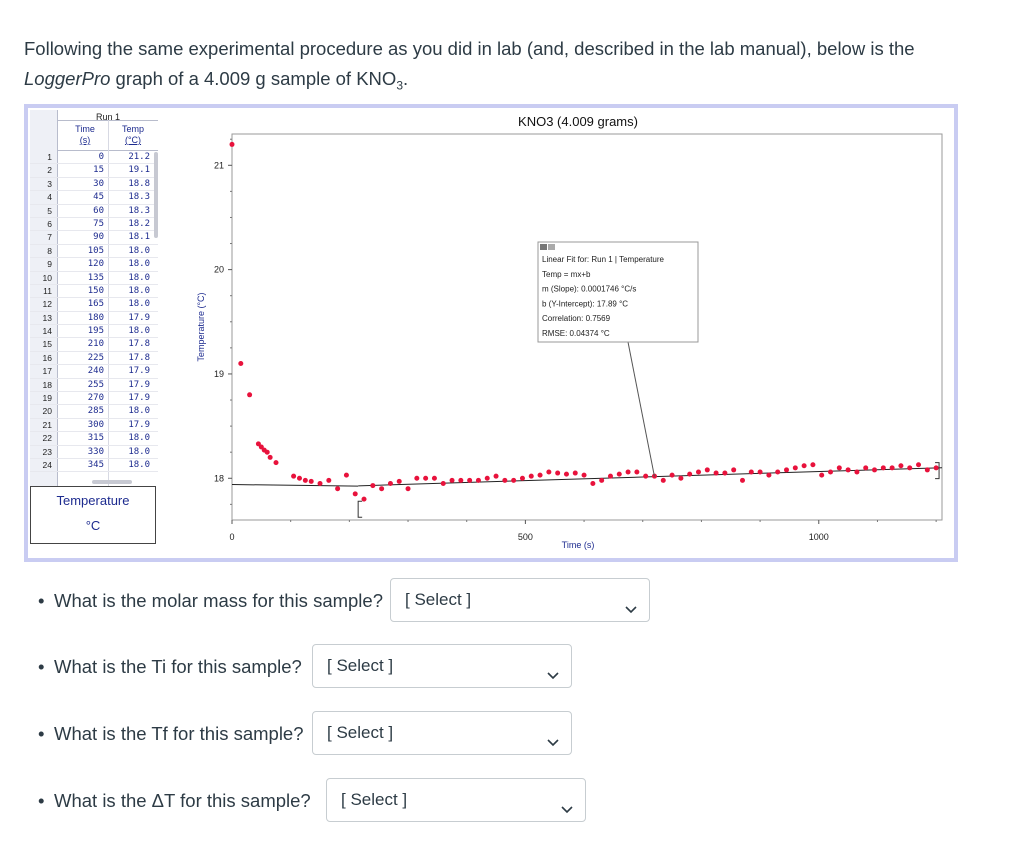  I want to click on table-row: 12 165 18.0, so click(94, 305).